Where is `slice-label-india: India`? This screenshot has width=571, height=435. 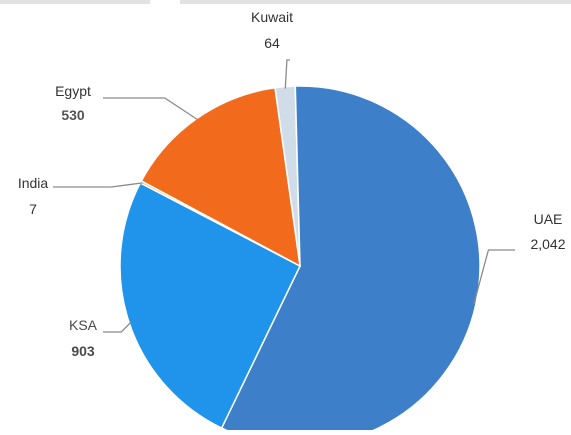
slice-label-india: India is located at coordinates (33, 183).